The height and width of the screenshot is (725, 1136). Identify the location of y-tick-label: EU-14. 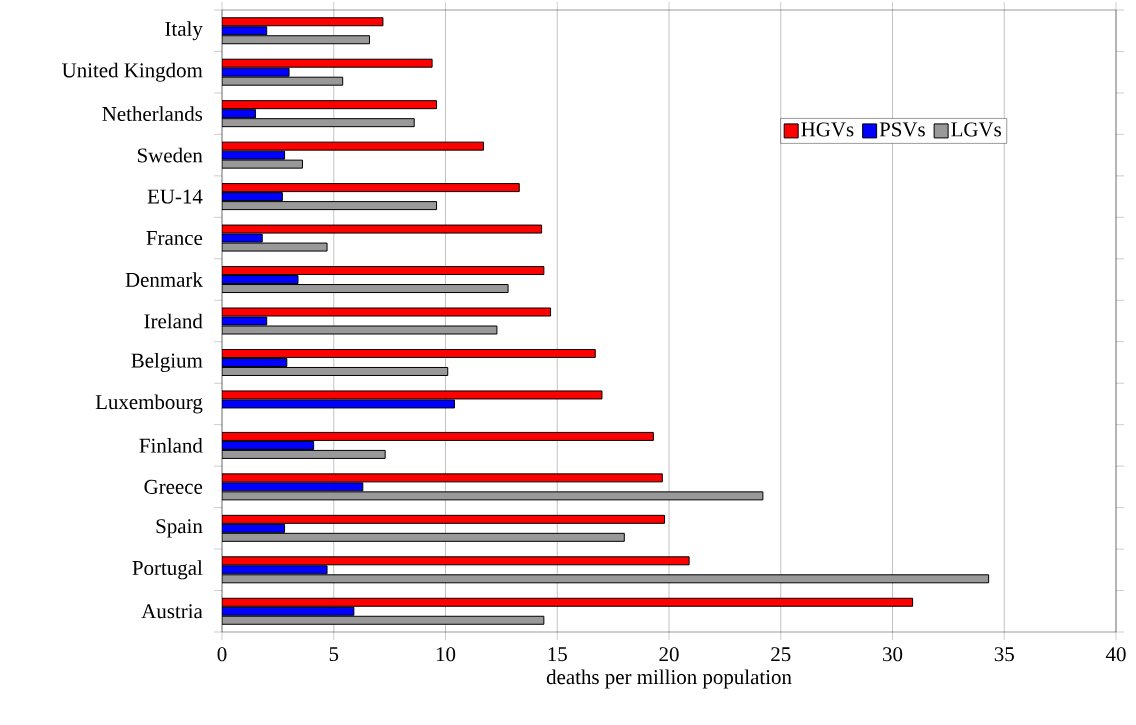
(175, 196).